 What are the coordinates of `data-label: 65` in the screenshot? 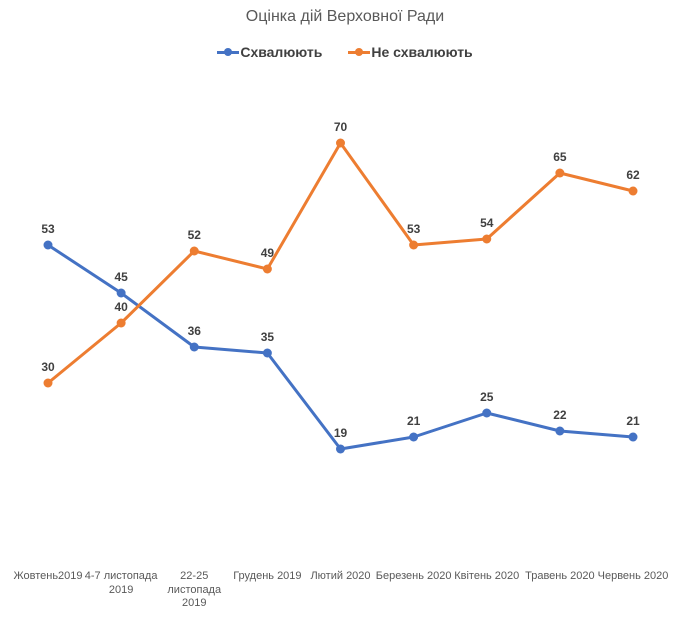 It's located at (560, 157).